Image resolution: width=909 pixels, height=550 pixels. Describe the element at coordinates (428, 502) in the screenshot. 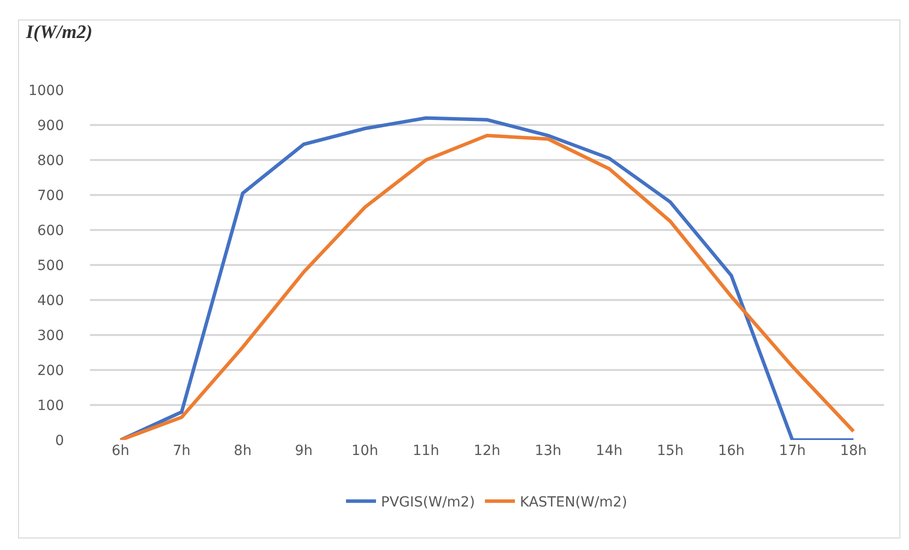

I see `legend-label: PVGIS(W/m2)` at that location.